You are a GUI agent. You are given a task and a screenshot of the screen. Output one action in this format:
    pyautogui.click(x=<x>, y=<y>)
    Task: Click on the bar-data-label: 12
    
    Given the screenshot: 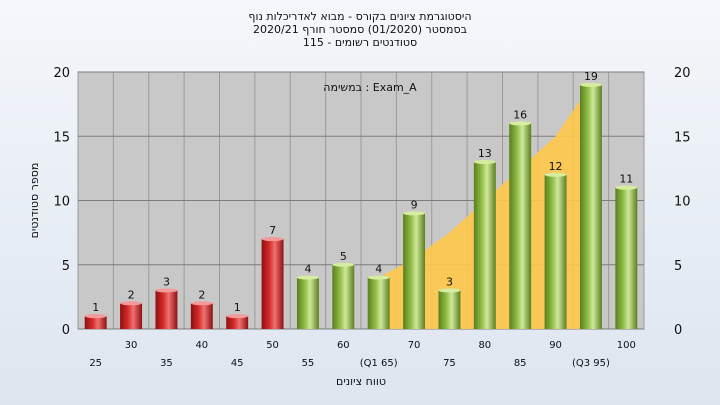 What is the action you would take?
    pyautogui.click(x=556, y=166)
    